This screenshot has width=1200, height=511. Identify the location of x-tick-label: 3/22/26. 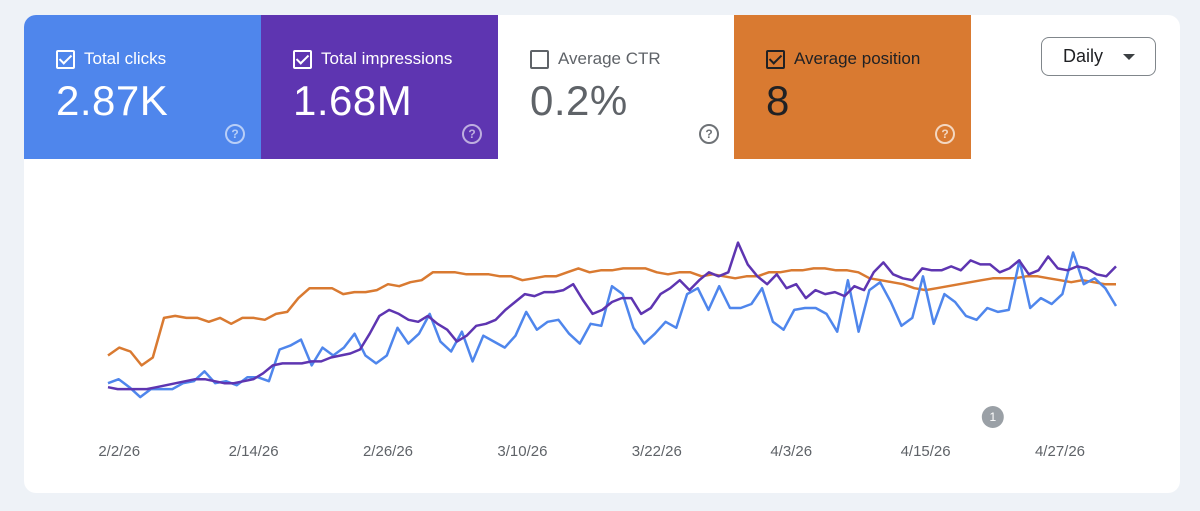
(657, 451).